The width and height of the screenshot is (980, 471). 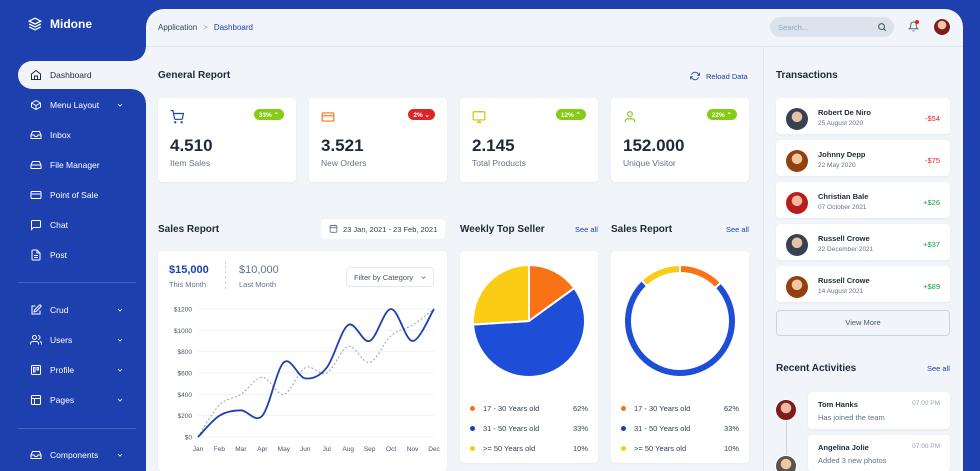 What do you see at coordinates (82, 255) in the screenshot?
I see `sidebar-item-post: Post` at bounding box center [82, 255].